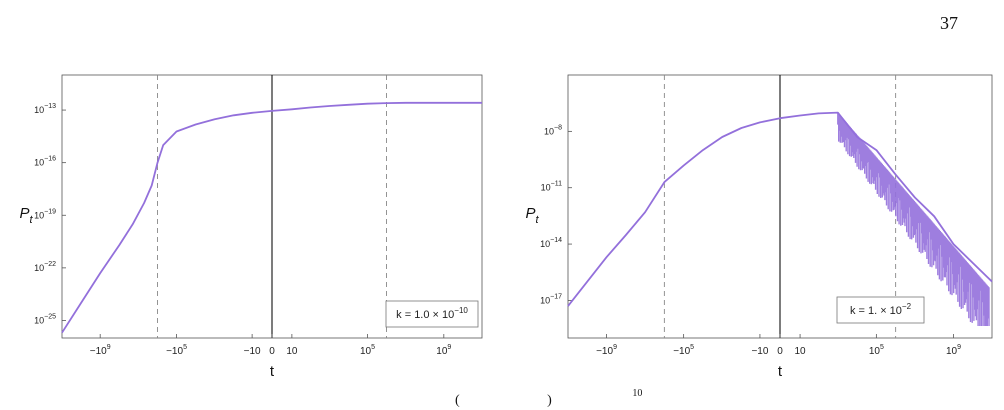  I want to click on y-tick-label: 10−22, so click(45, 267).